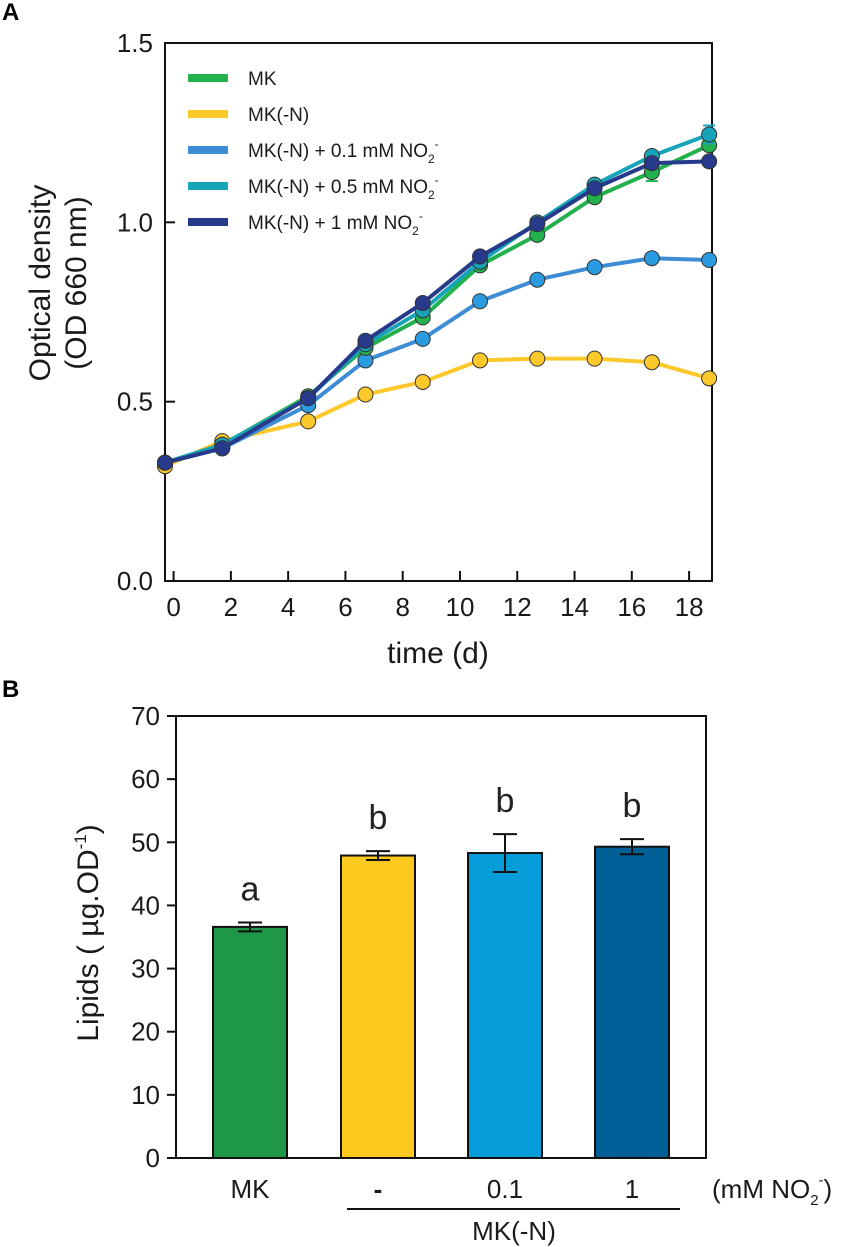 This screenshot has height=1247, width=848. What do you see at coordinates (632, 1189) in the screenshot?
I see `category-label: 1` at bounding box center [632, 1189].